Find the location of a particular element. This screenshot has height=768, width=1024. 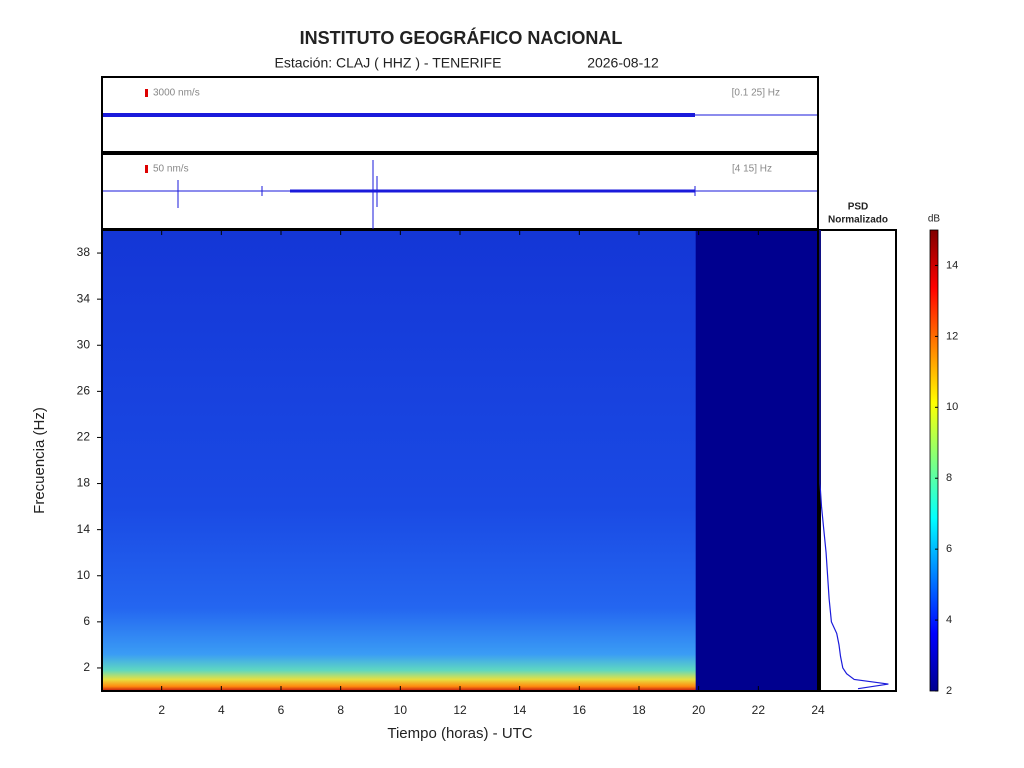

title: INSTITUTO GEOGRÁFICO NACIONAL is located at coordinates (461, 37).